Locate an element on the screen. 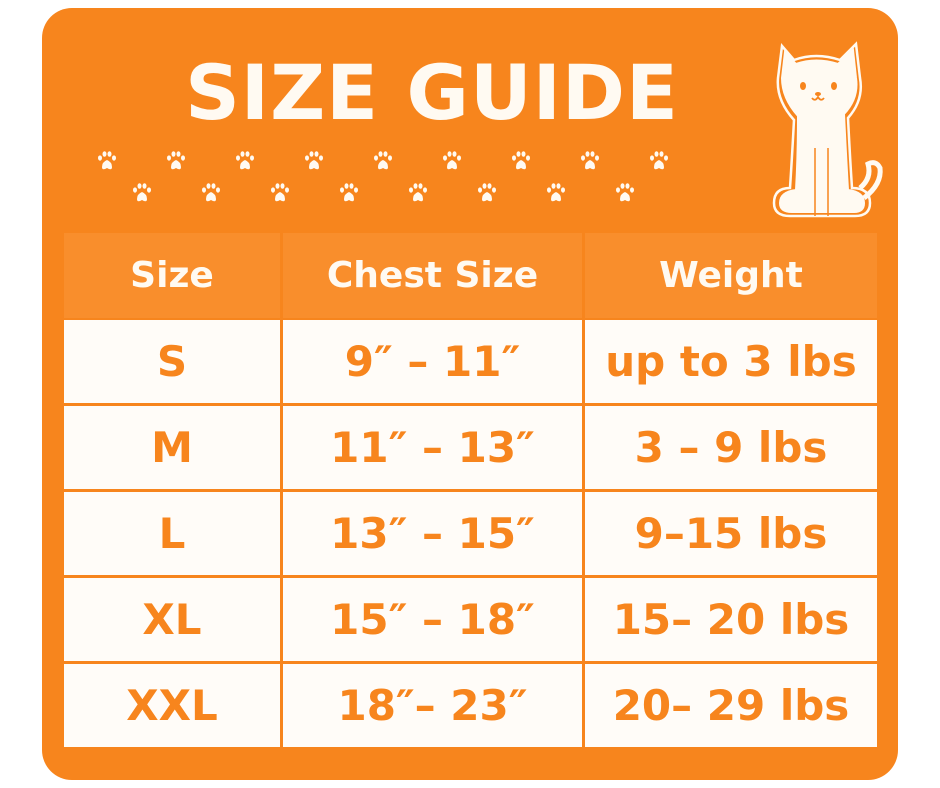 Image resolution: width=940 pixels, height=788 pixels. table-row: L 13″ – 15″ 9–15 lbs is located at coordinates (470, 533).